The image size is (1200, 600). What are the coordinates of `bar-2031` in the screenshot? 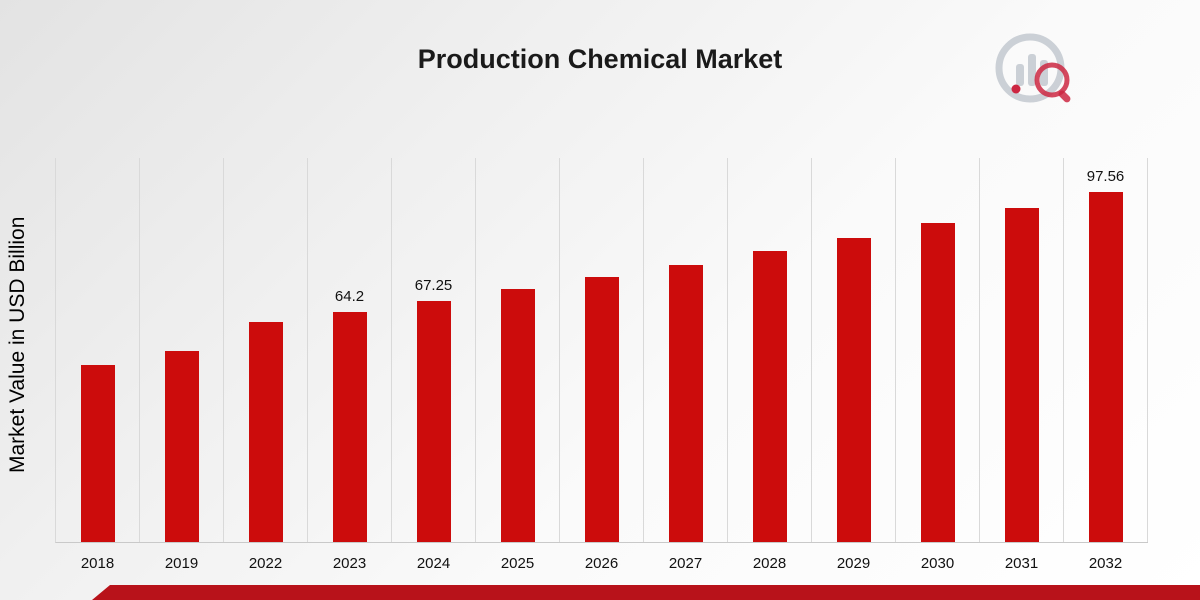 It's located at (1021, 374).